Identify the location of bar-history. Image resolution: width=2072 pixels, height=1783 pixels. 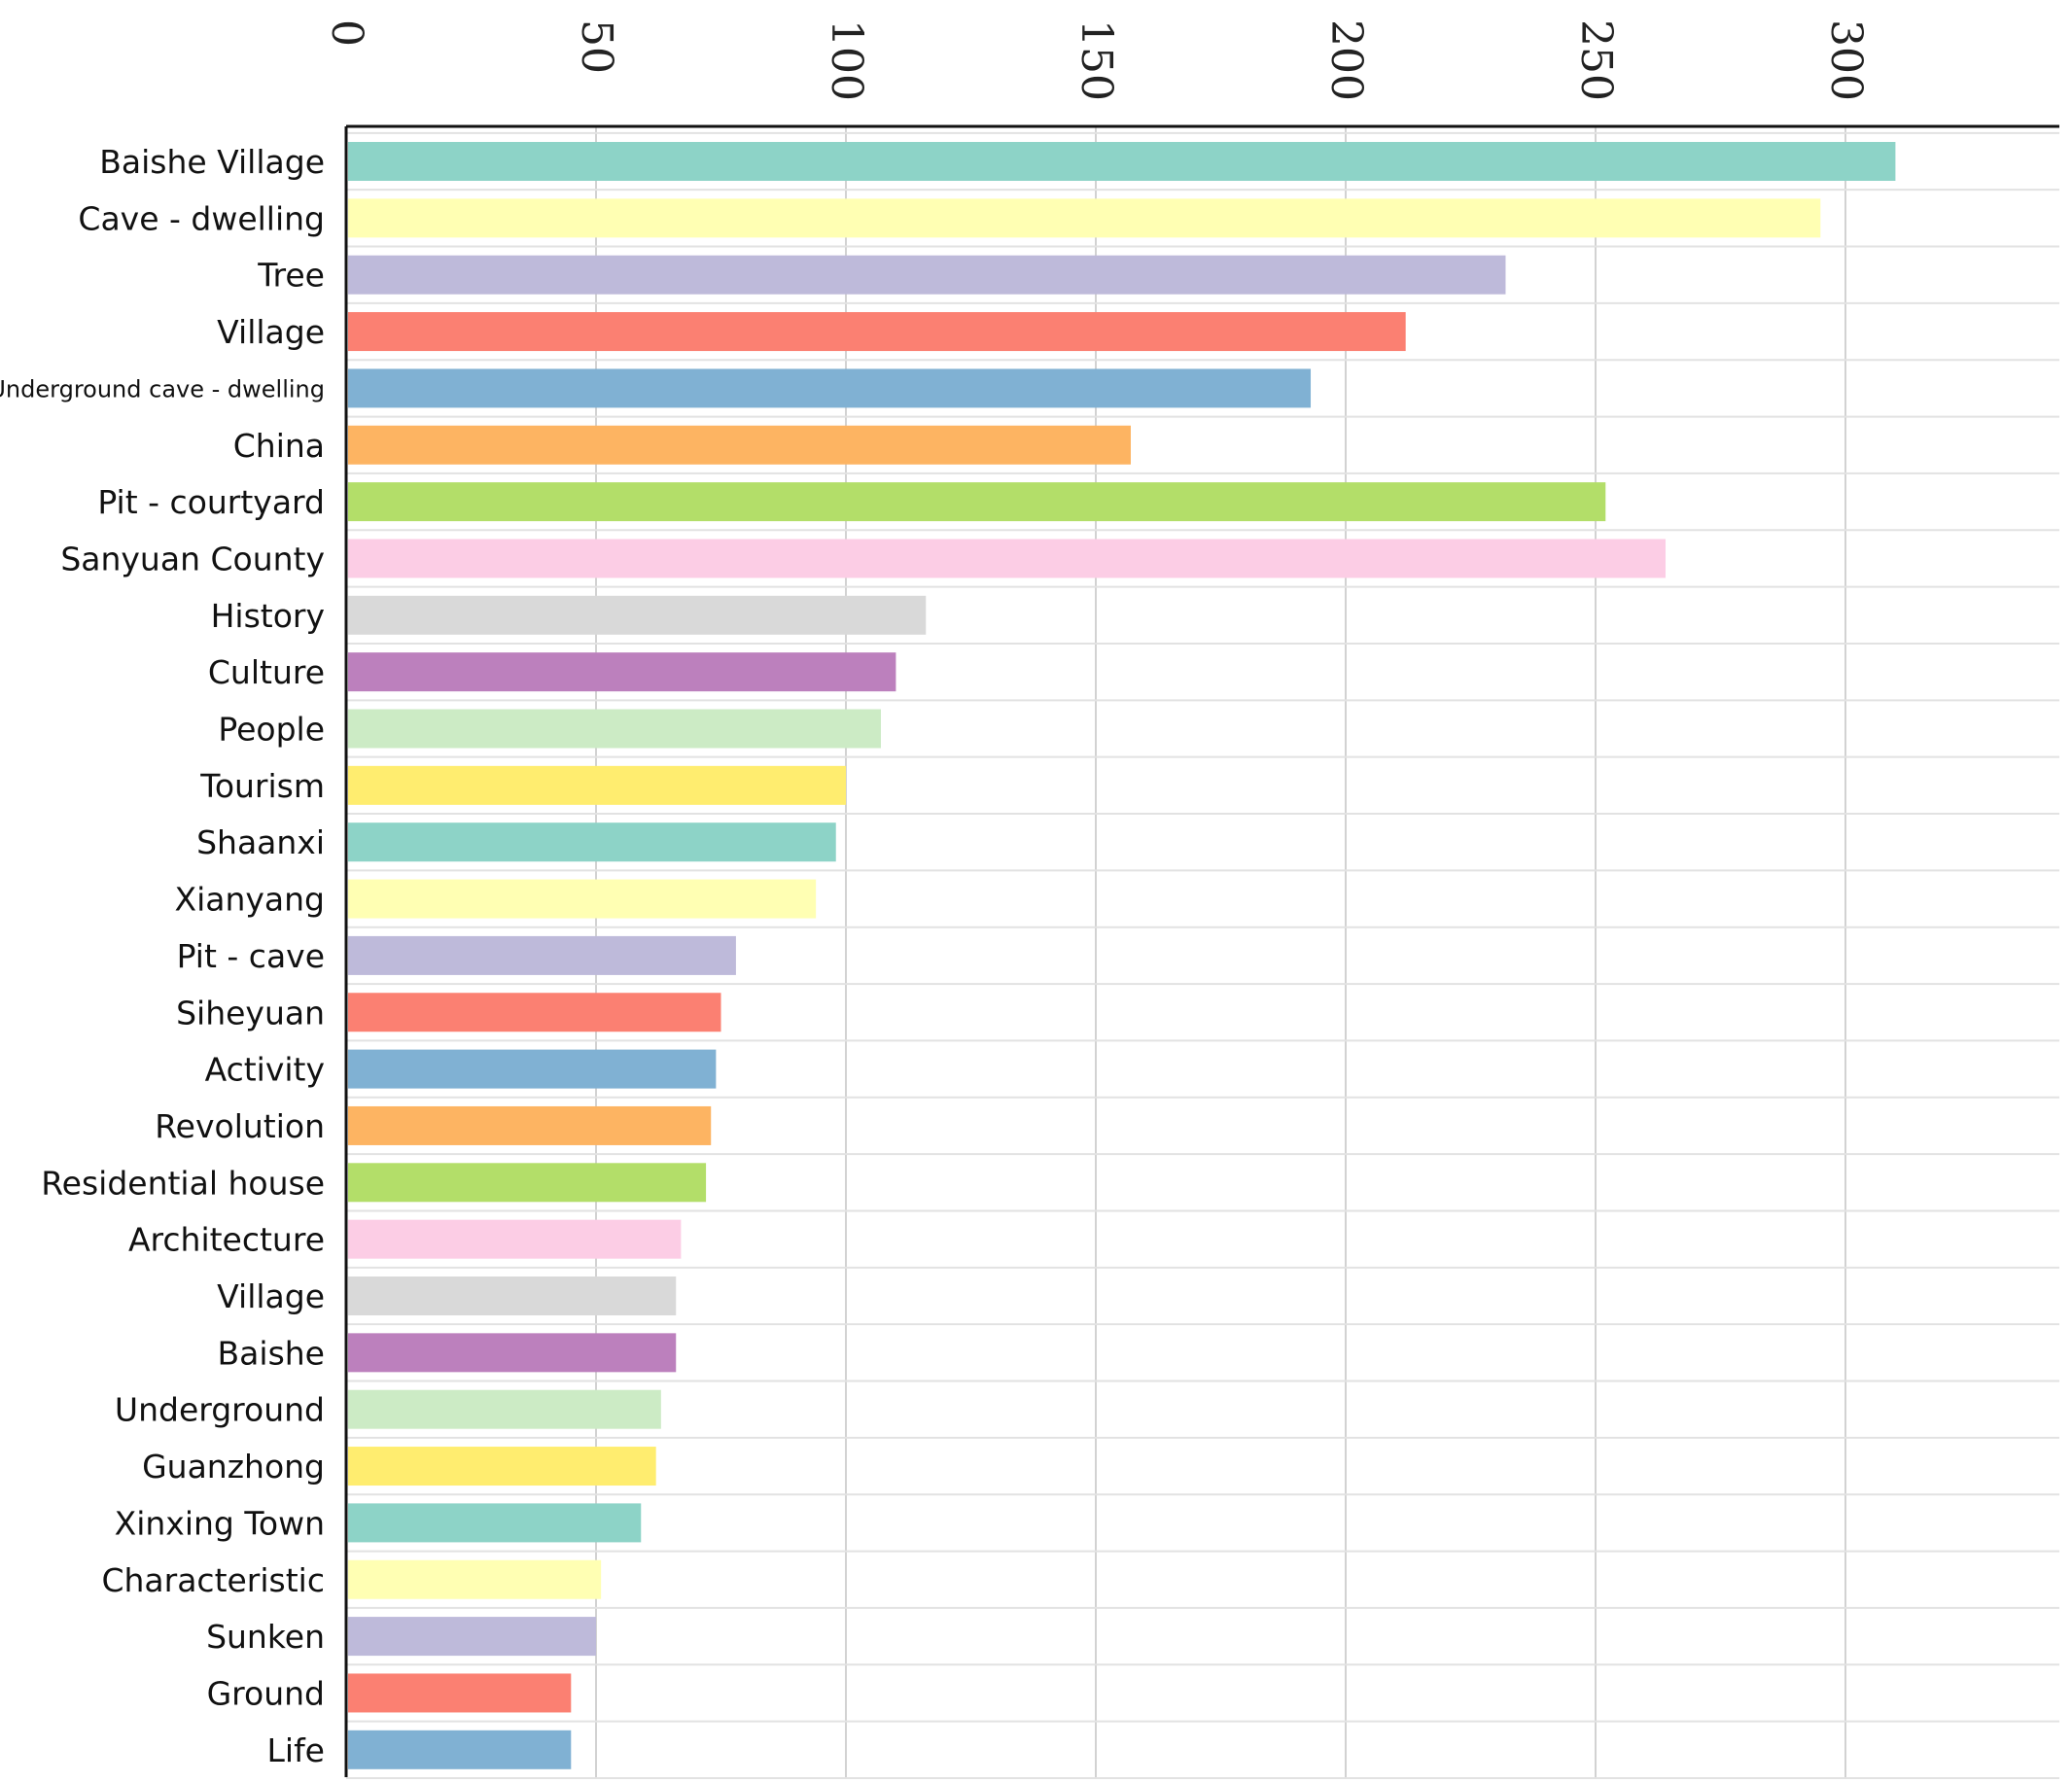
(637, 615).